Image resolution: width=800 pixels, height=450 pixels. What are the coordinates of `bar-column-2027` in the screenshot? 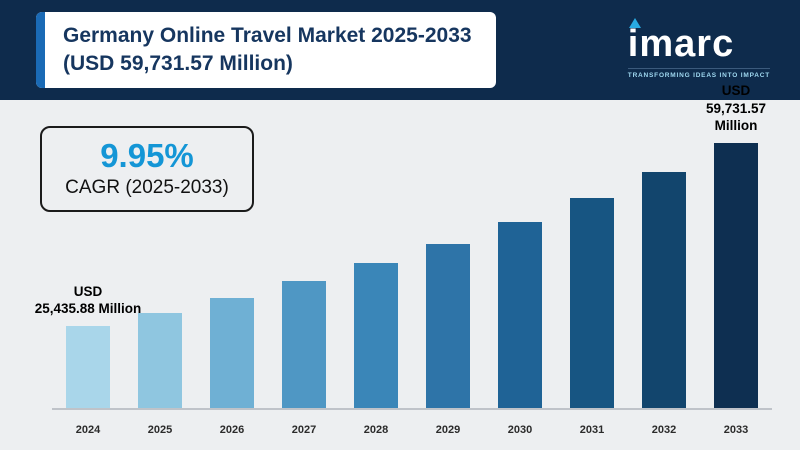 It's located at (304, 344).